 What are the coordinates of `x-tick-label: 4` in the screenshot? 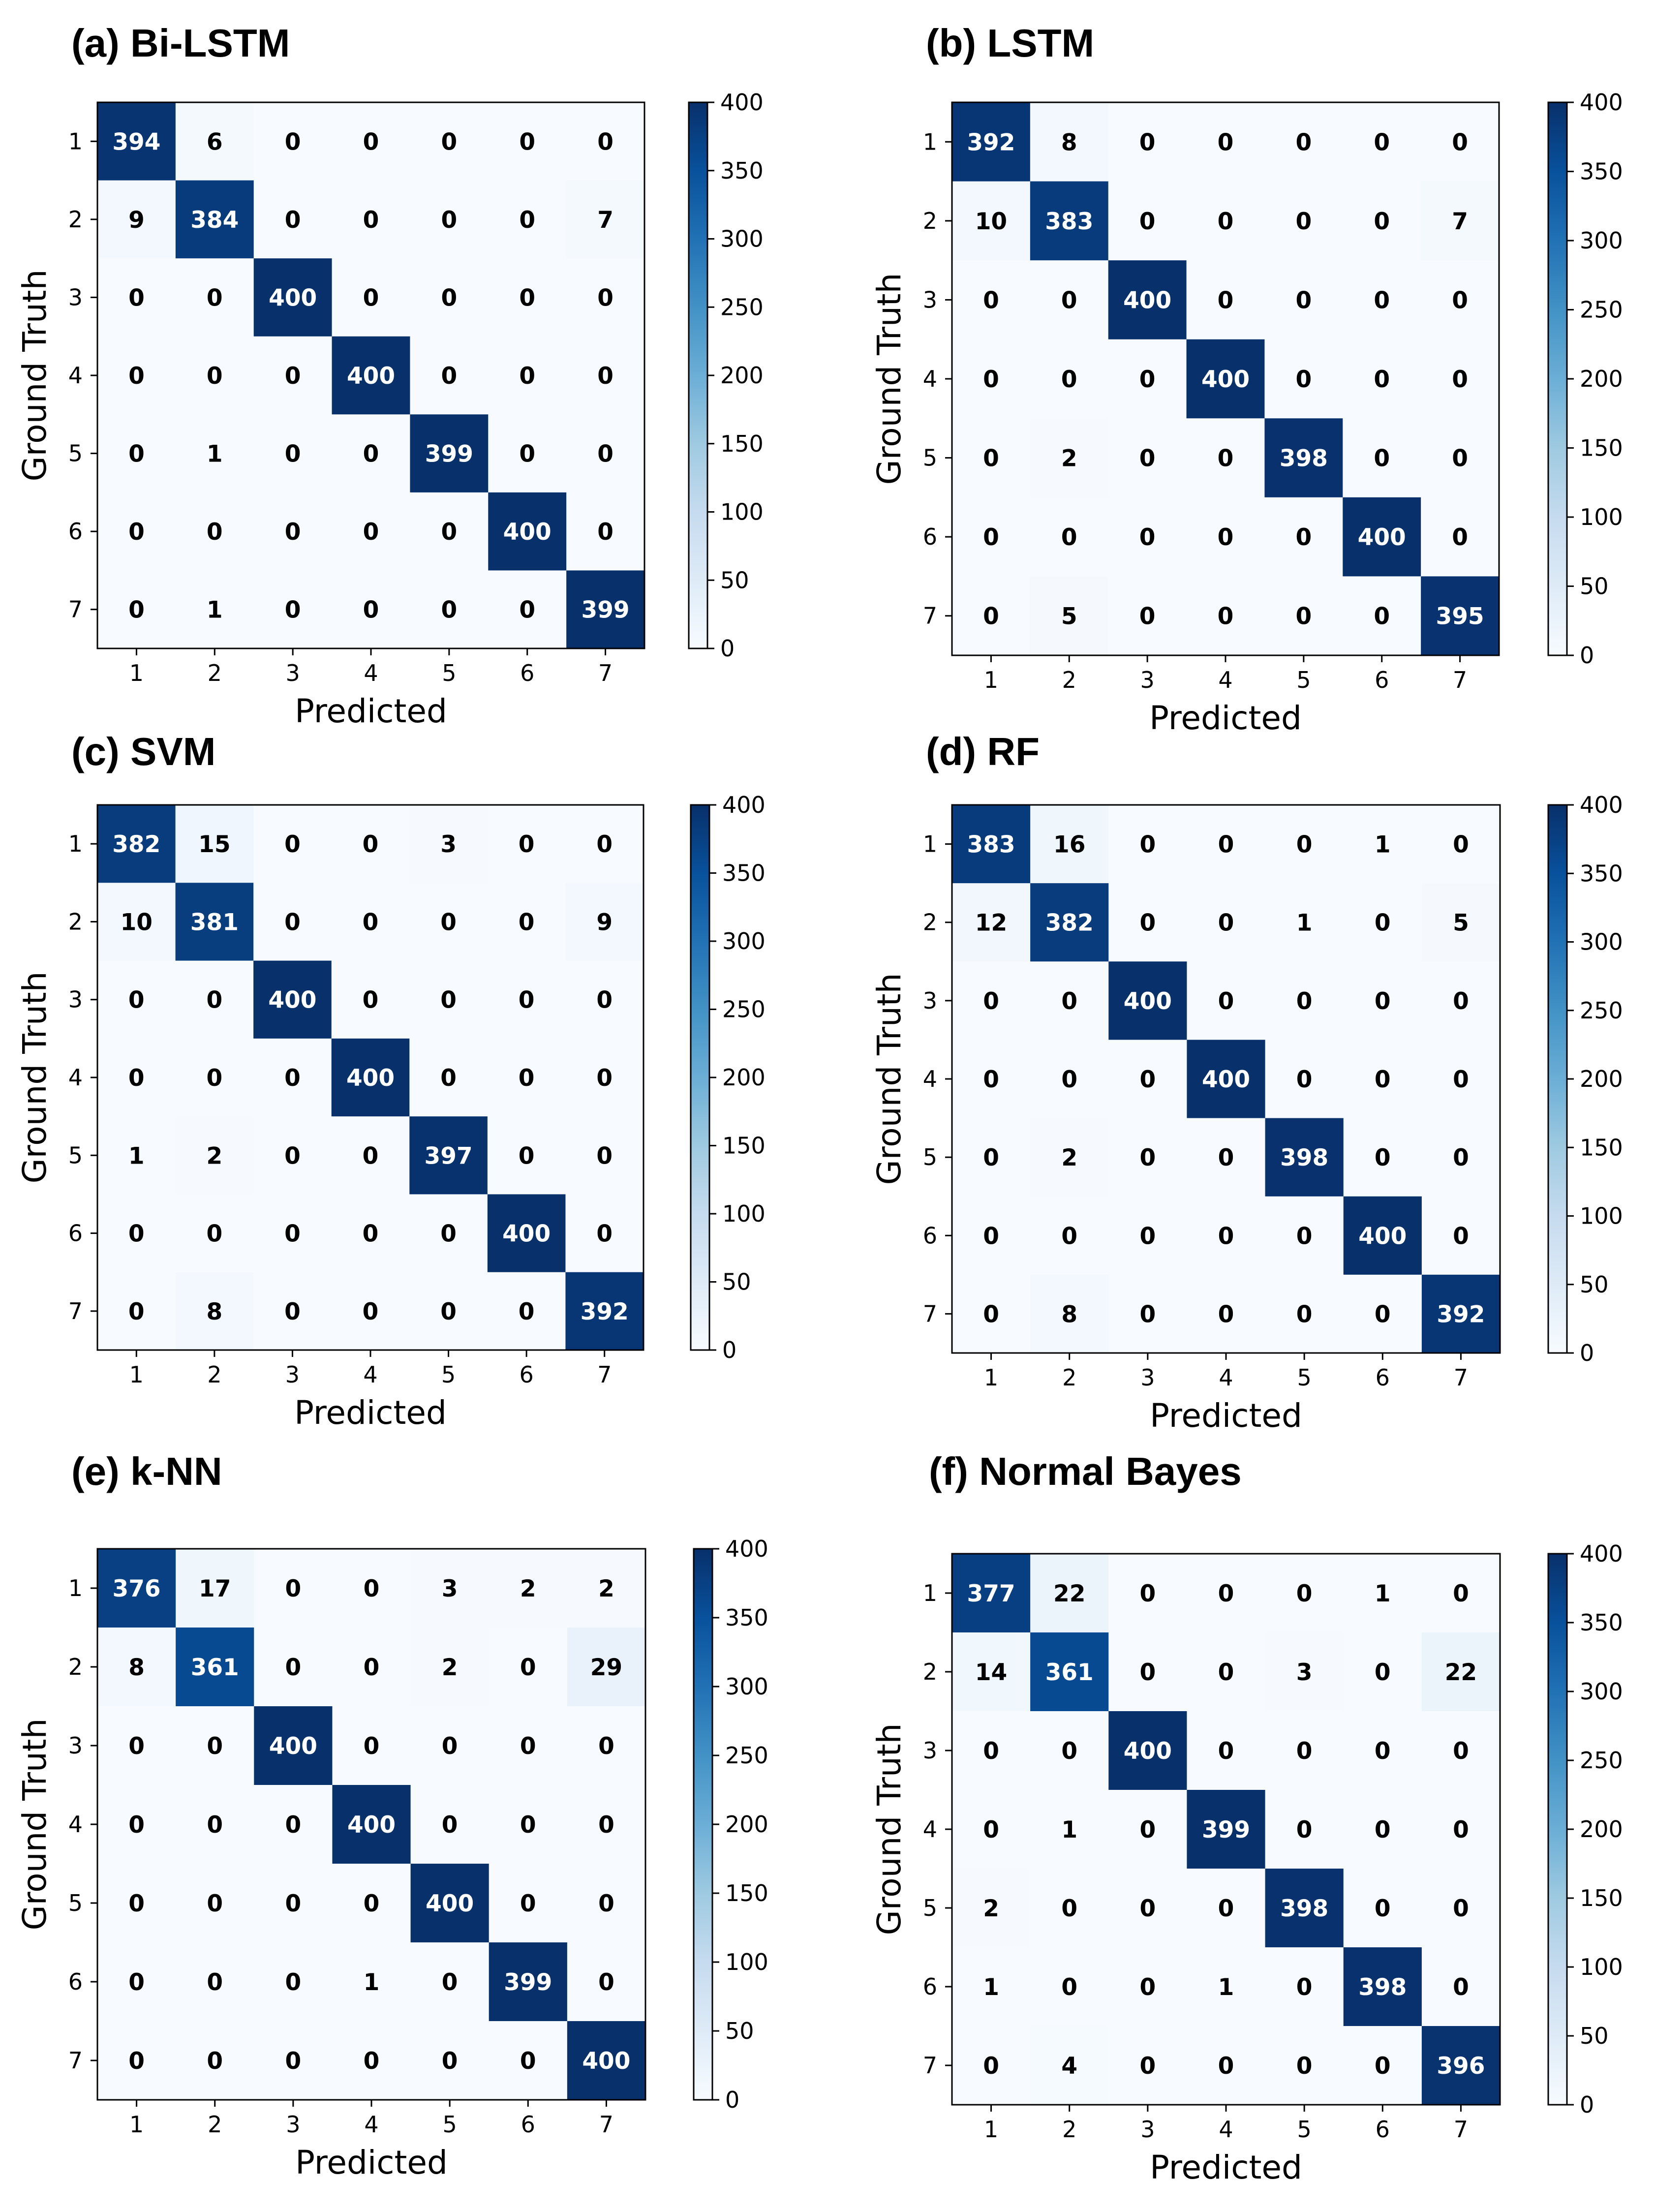 It's located at (1226, 2129).